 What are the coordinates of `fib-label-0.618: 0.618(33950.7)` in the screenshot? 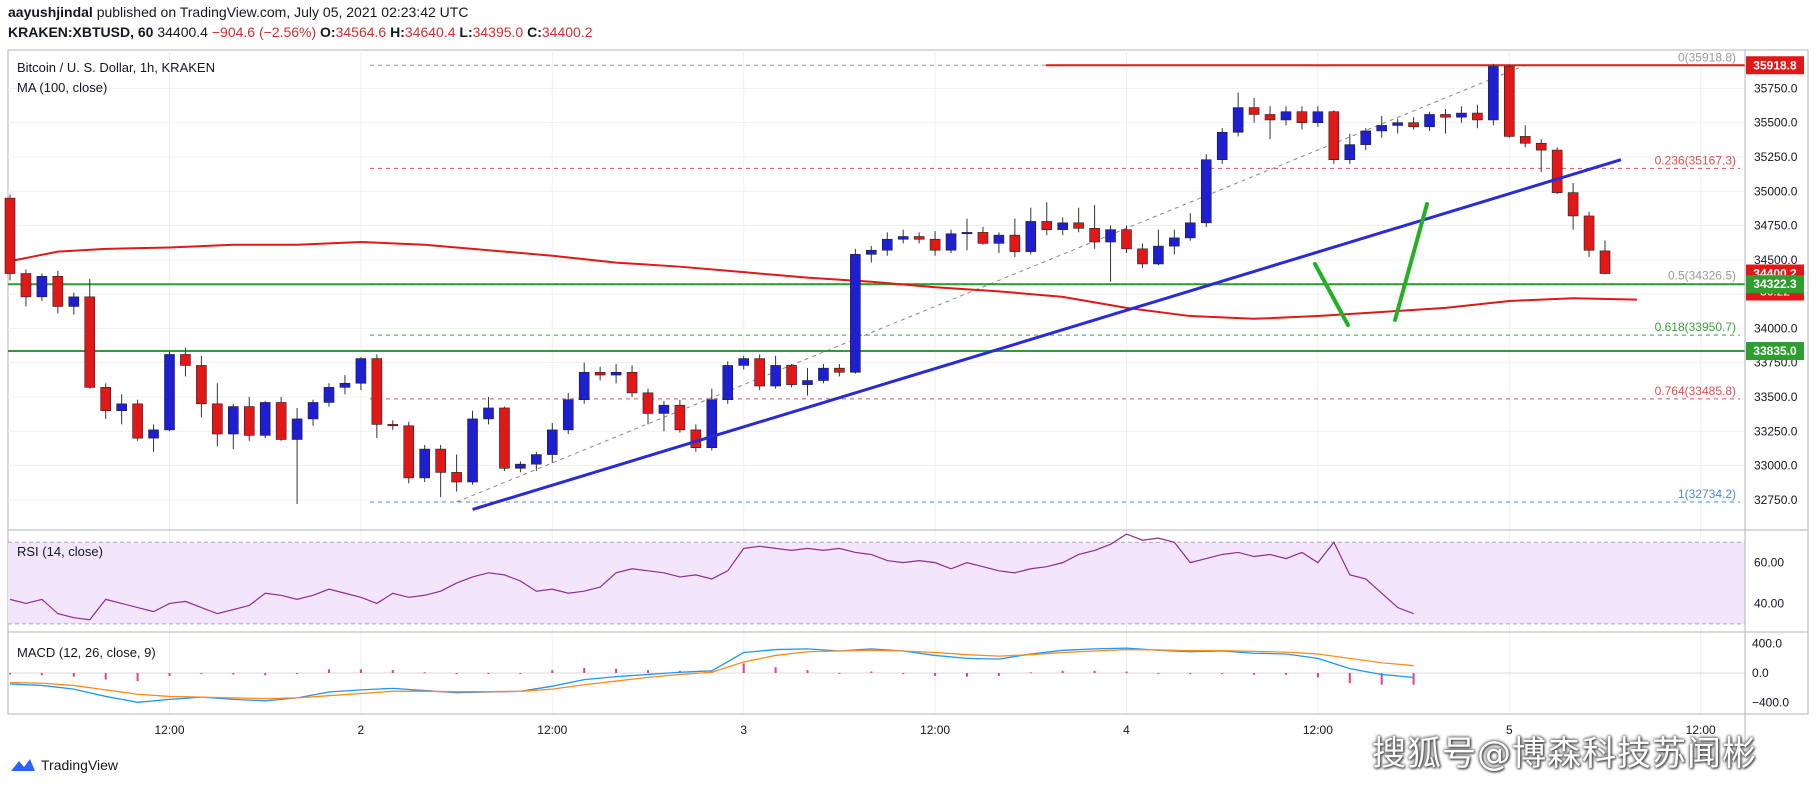 It's located at (1695, 327).